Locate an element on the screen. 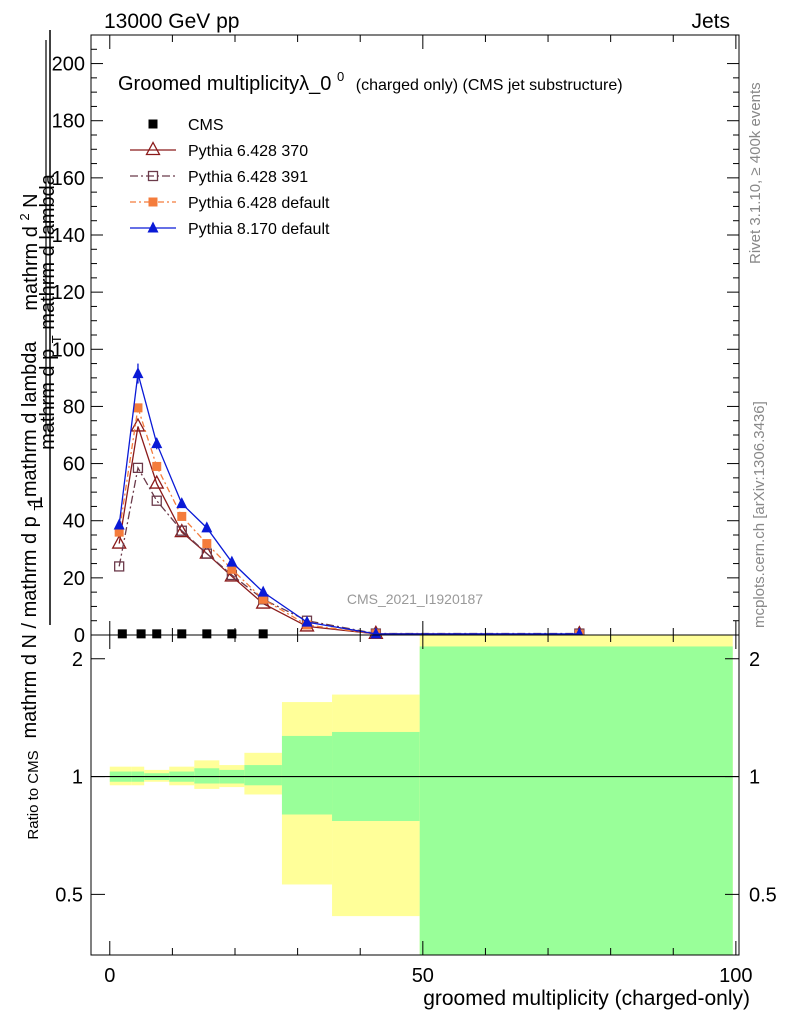 This screenshot has width=786, height=1024. y-tick-label: 60 is located at coordinates (74, 465).